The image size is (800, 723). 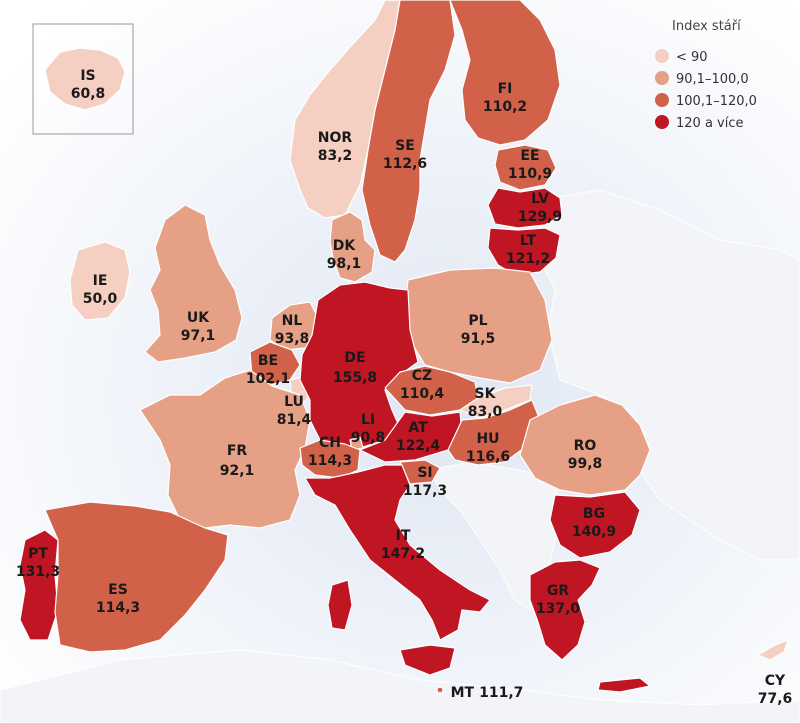 What do you see at coordinates (488, 448) in the screenshot?
I see `label-hu: HU 116,6` at bounding box center [488, 448].